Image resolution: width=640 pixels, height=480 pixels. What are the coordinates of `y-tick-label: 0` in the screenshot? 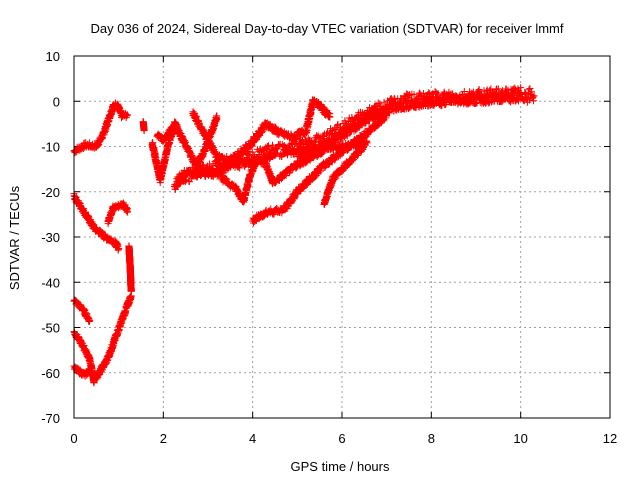 It's located at (56, 101).